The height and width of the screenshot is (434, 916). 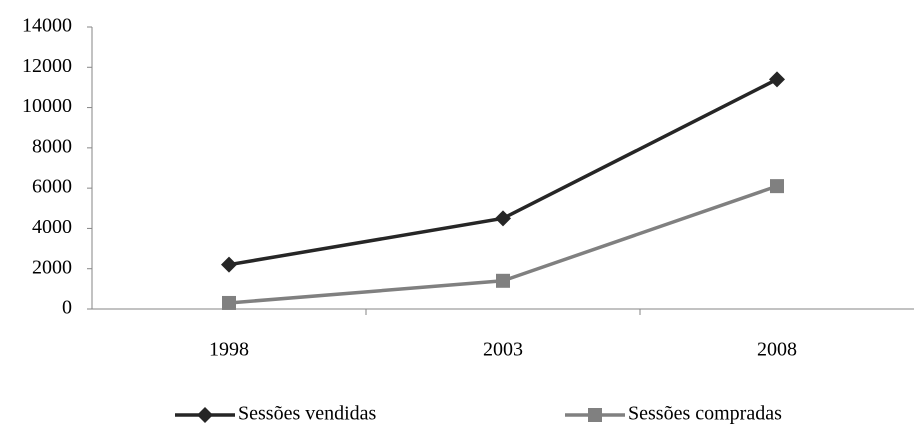 What do you see at coordinates (307, 414) in the screenshot?
I see `legend-label: Sessões vendidas` at bounding box center [307, 414].